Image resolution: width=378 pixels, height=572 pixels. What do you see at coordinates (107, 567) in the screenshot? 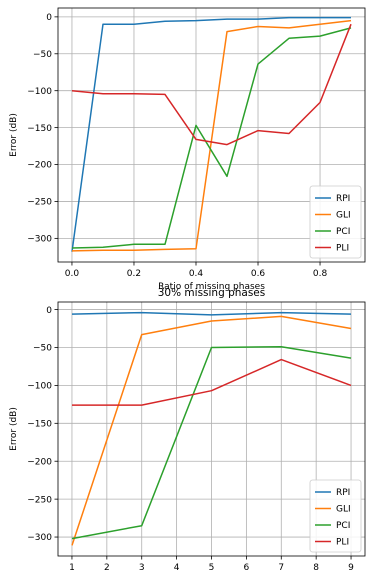
I see `x-tick-label: 2` at bounding box center [107, 567].